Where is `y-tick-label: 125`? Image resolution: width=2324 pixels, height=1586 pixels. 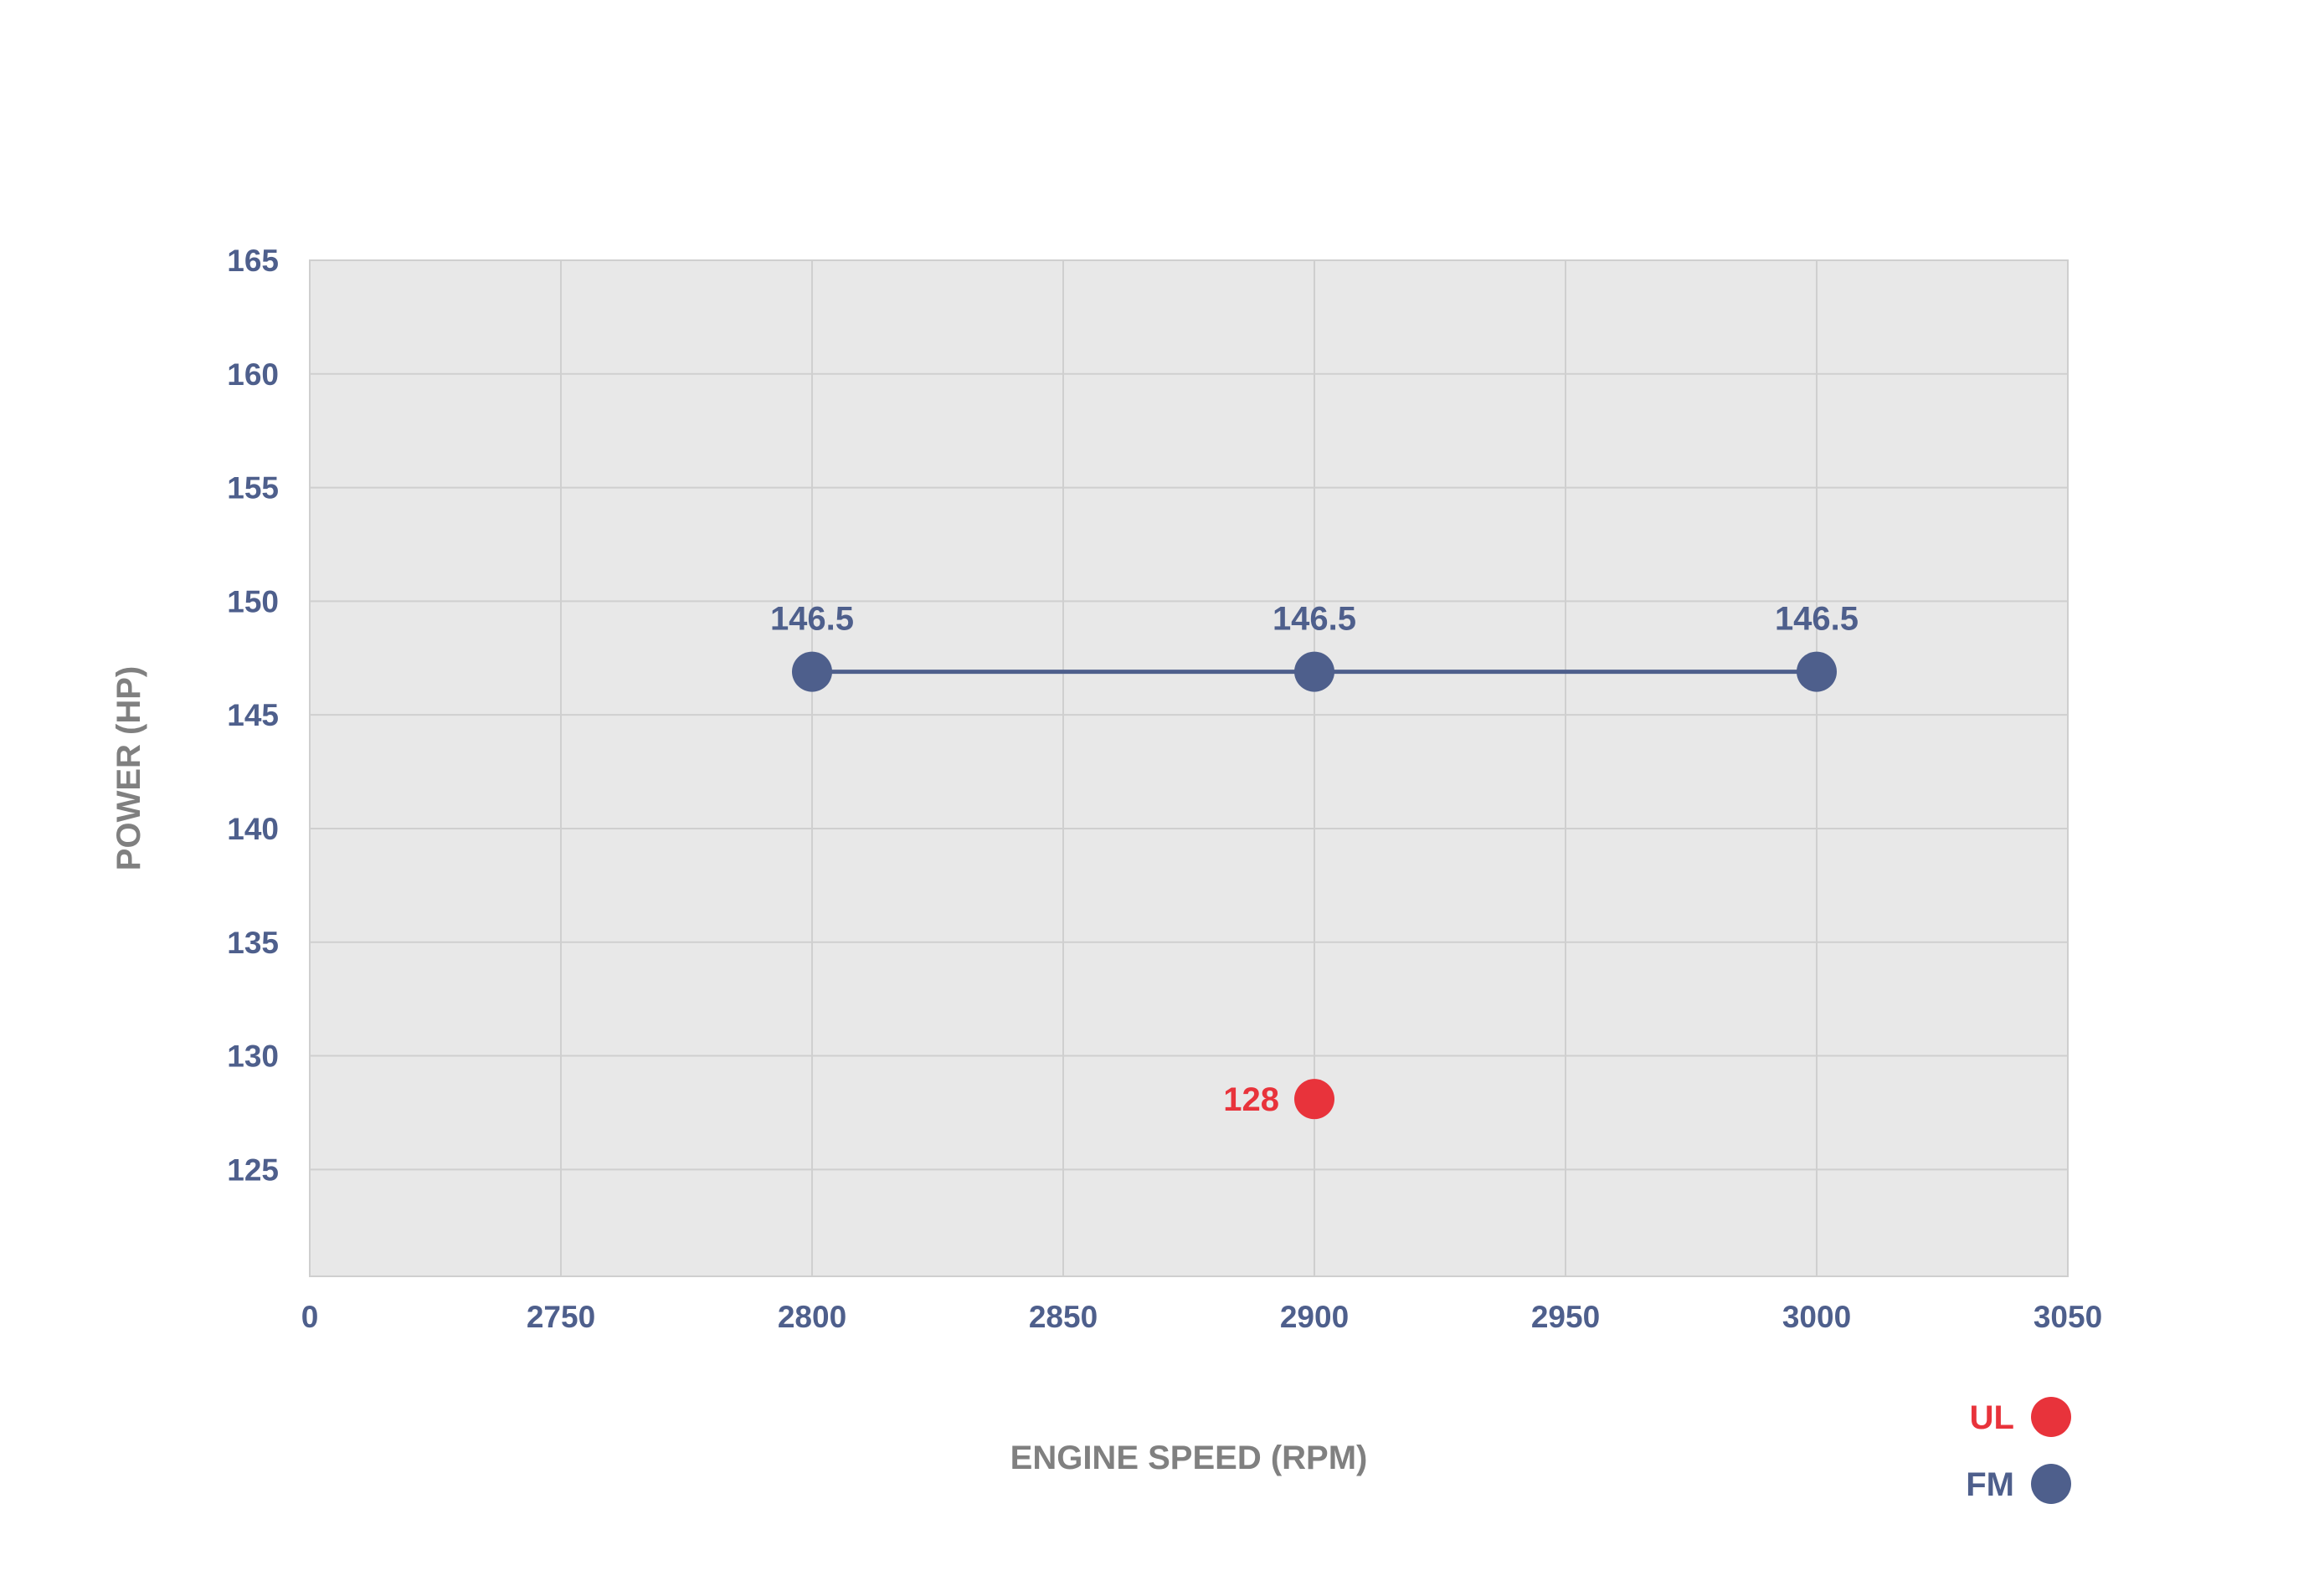 y-tick-label: 125 is located at coordinates (253, 1170).